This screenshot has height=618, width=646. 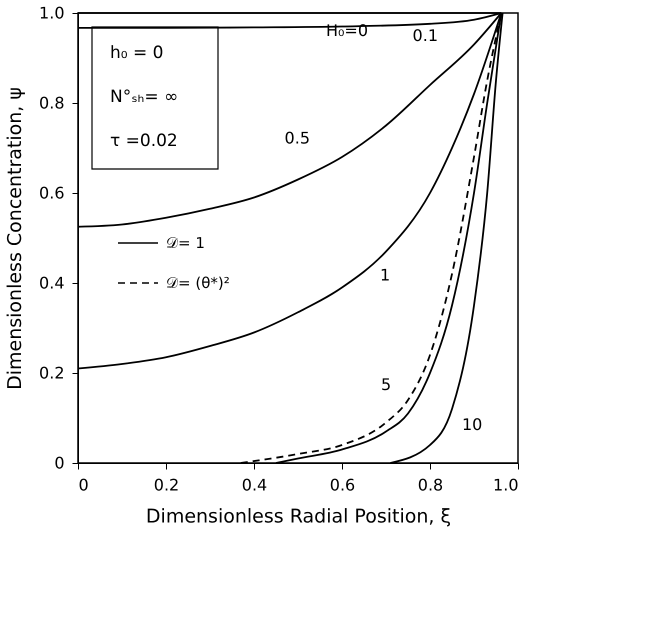 I want to click on y-tick-label: 0.8, so click(x=51, y=103).